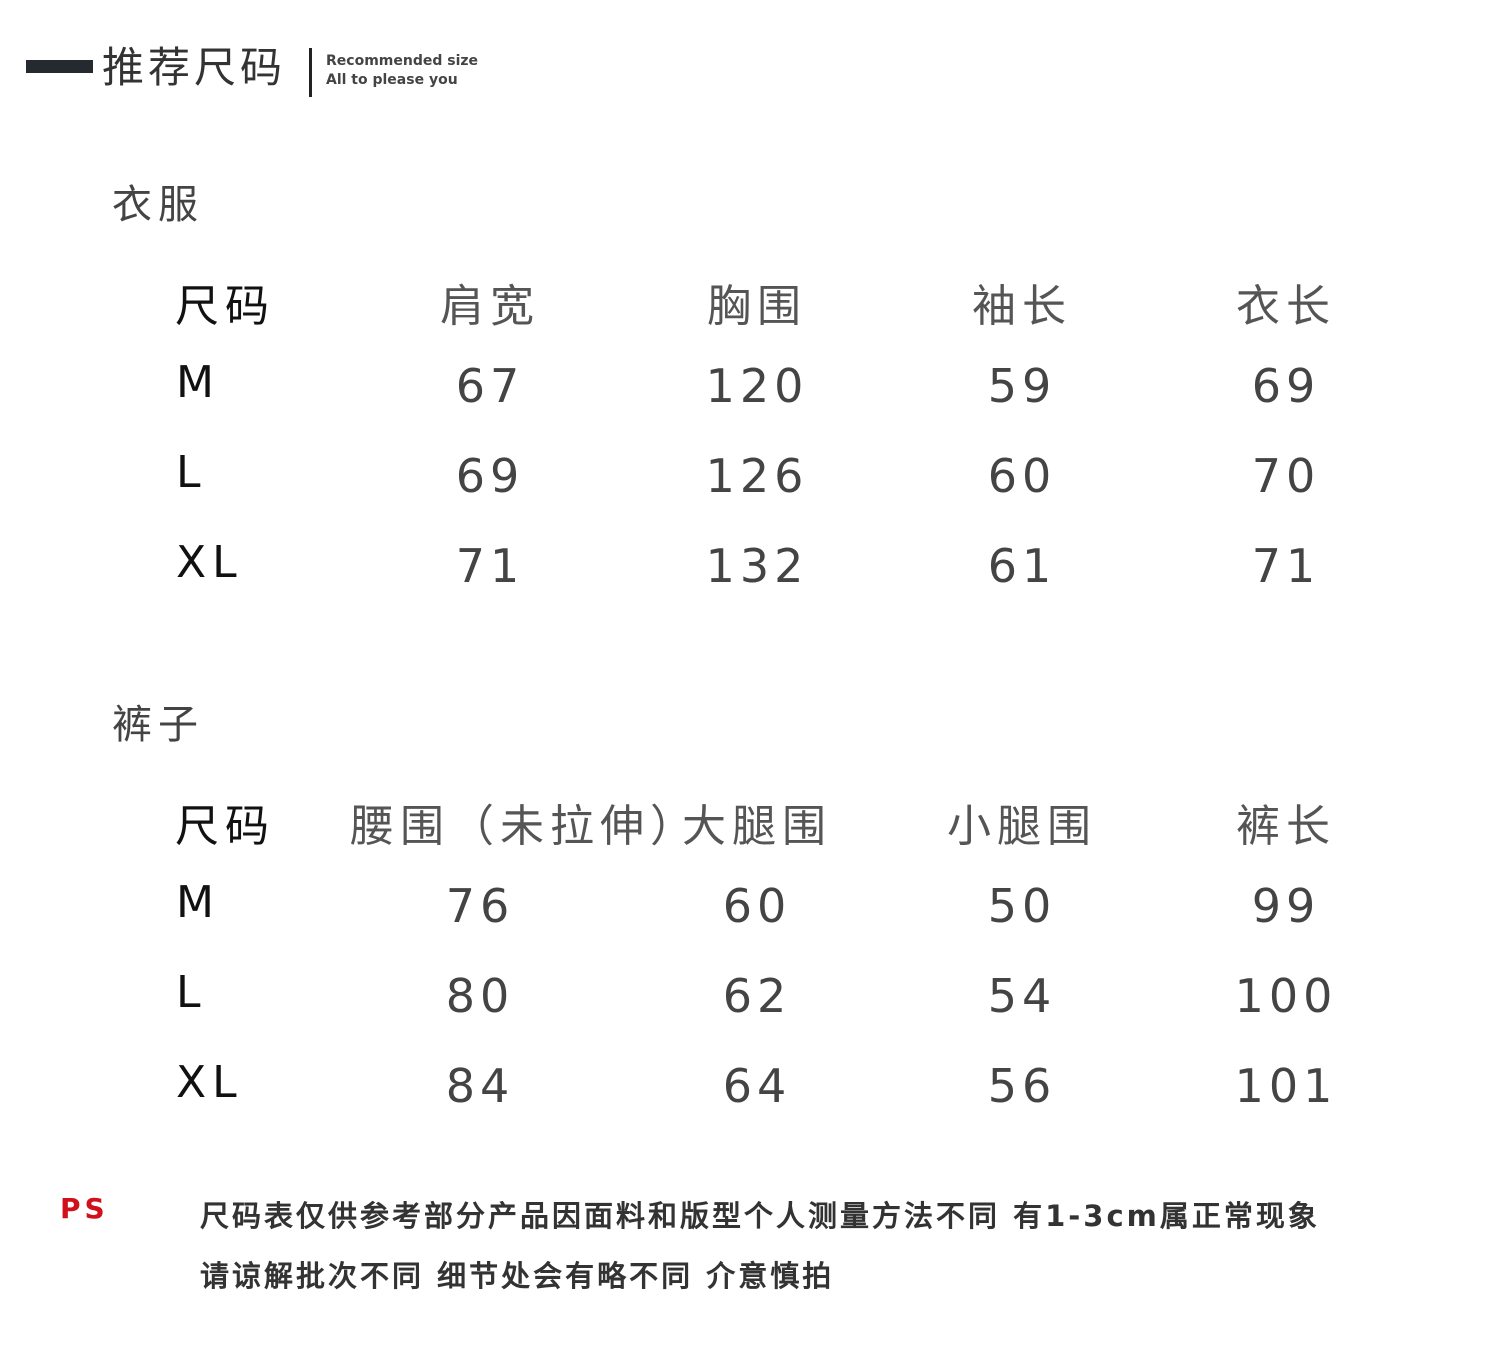 This screenshot has height=1347, width=1500. Describe the element at coordinates (757, 566) in the screenshot. I see `table-cell: 132` at that location.